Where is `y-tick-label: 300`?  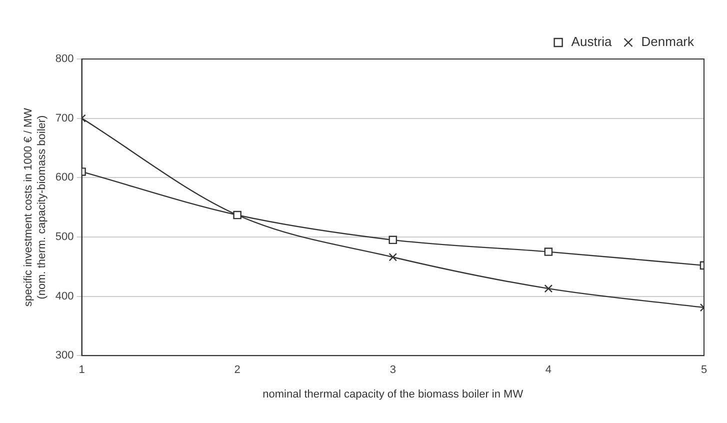 y-tick-label: 300 is located at coordinates (64, 356).